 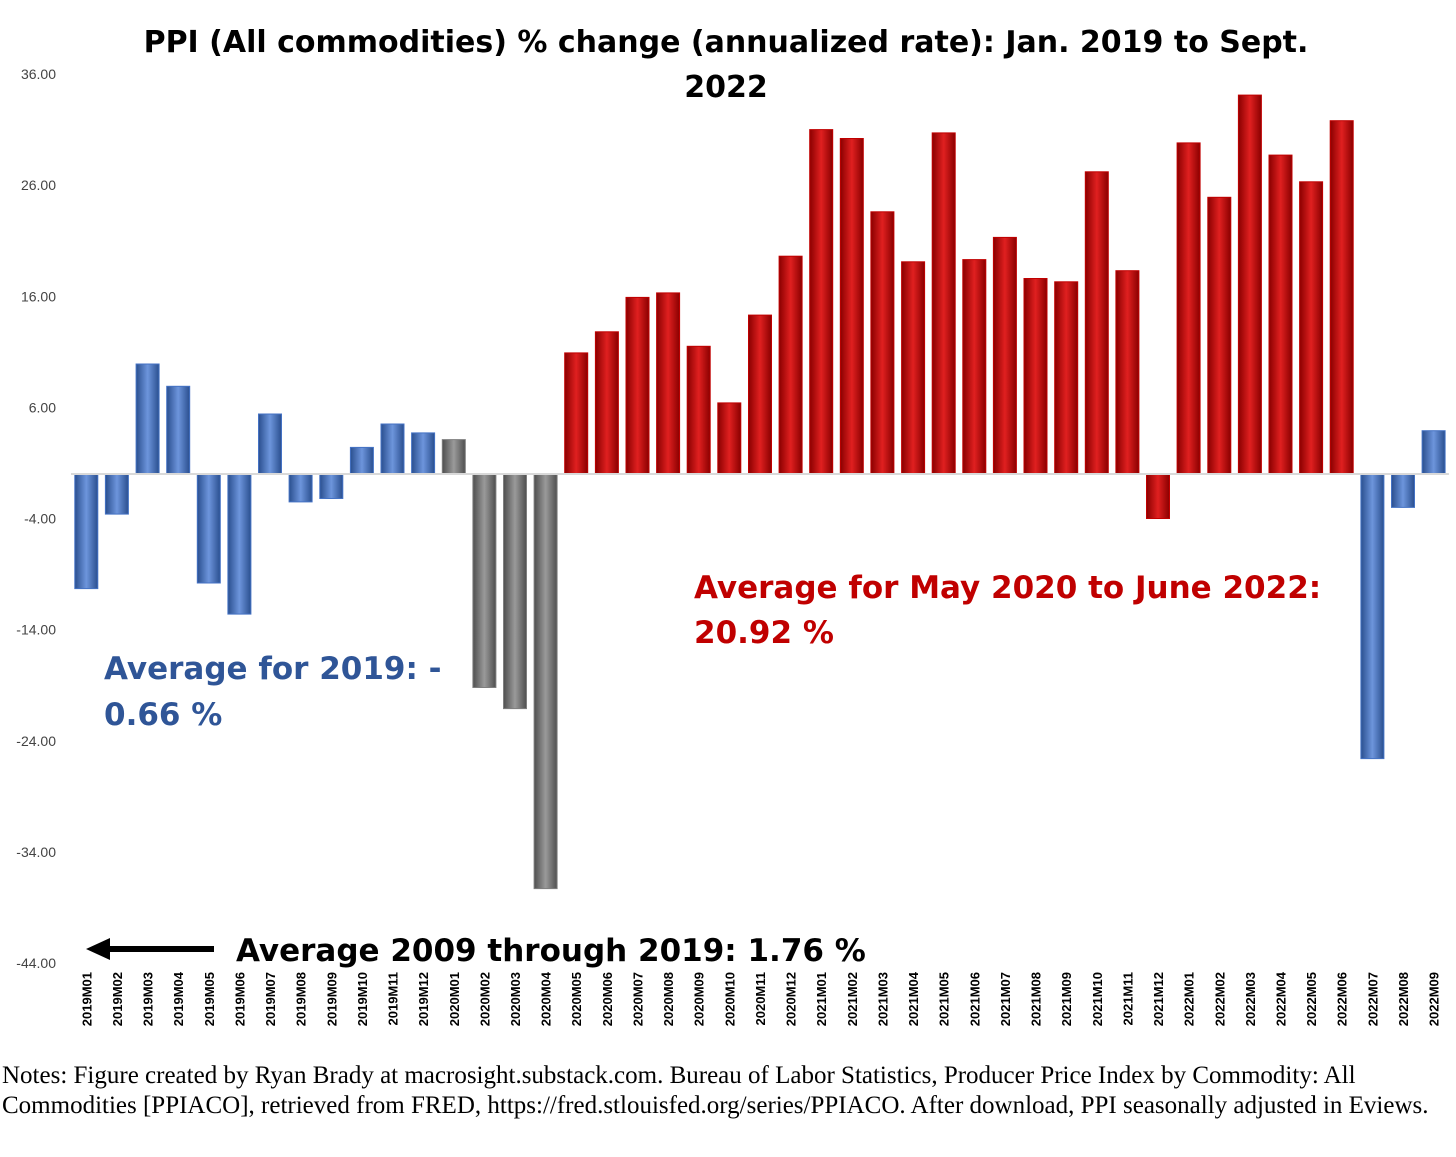 I want to click on annotation-avg-2019-line-1: Average for 2019: -, so click(x=273, y=669).